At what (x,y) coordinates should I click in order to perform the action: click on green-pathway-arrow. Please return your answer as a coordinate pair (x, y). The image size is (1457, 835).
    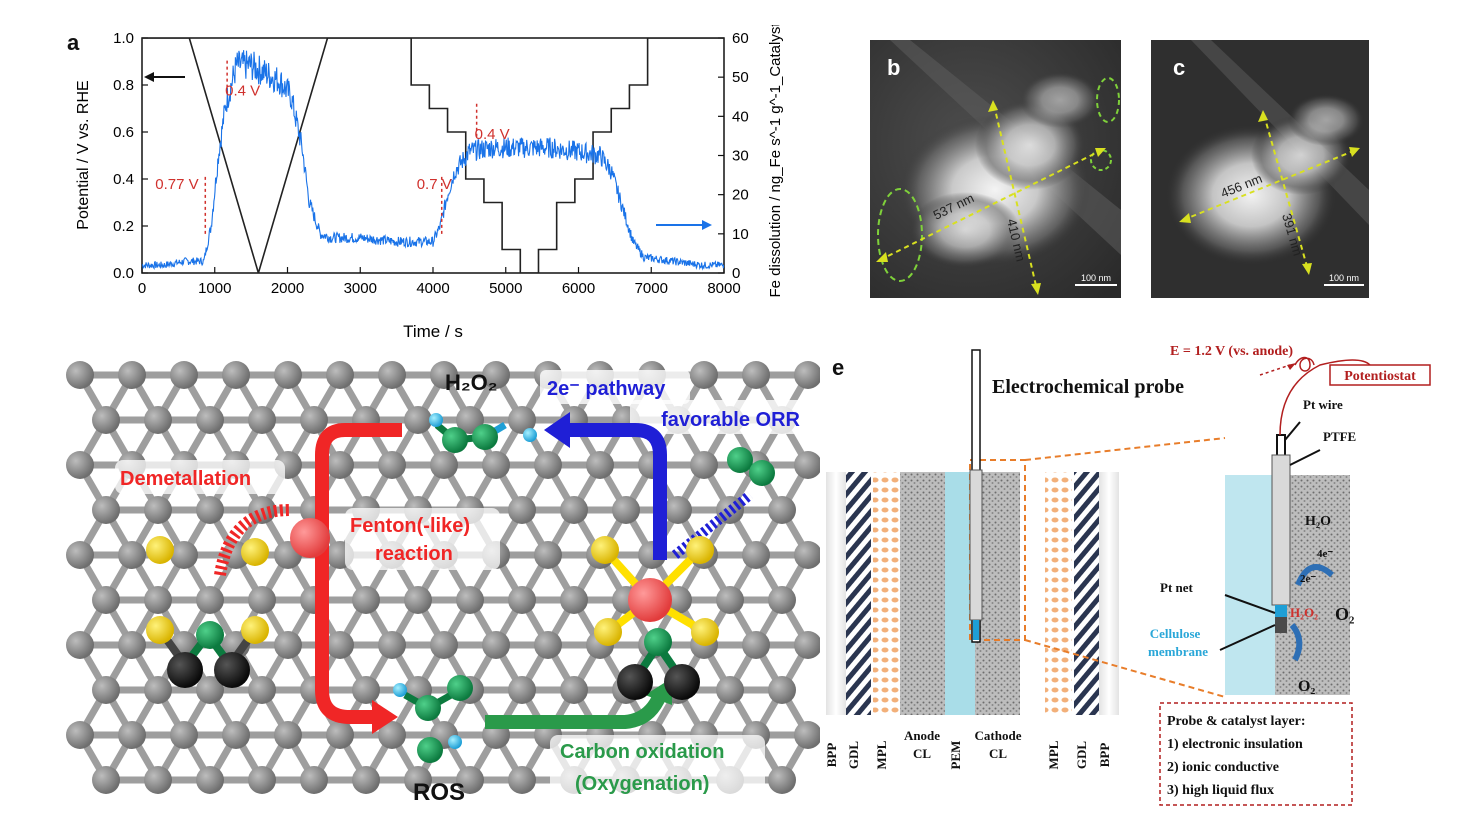
    Looking at the image, I should click on (576, 710).